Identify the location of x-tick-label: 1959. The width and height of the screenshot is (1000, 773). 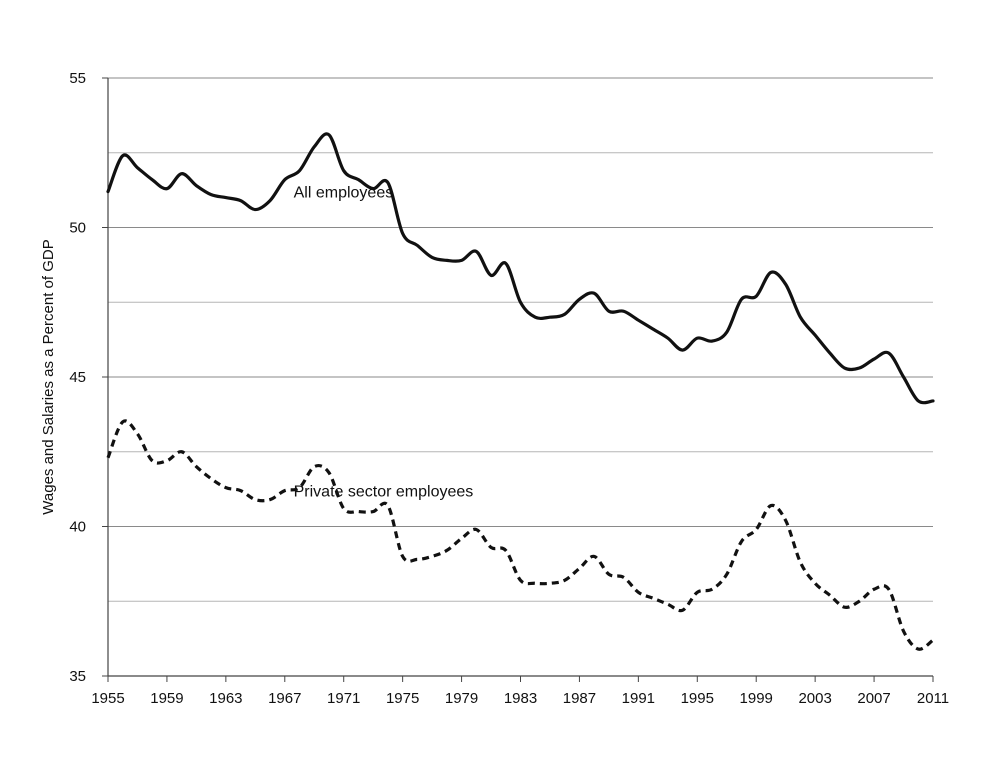
(166, 698).